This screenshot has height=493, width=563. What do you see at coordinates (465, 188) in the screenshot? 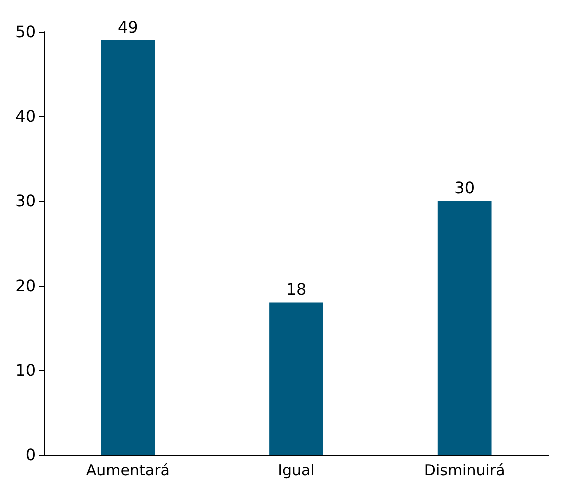
I see `data-label: 30` at bounding box center [465, 188].